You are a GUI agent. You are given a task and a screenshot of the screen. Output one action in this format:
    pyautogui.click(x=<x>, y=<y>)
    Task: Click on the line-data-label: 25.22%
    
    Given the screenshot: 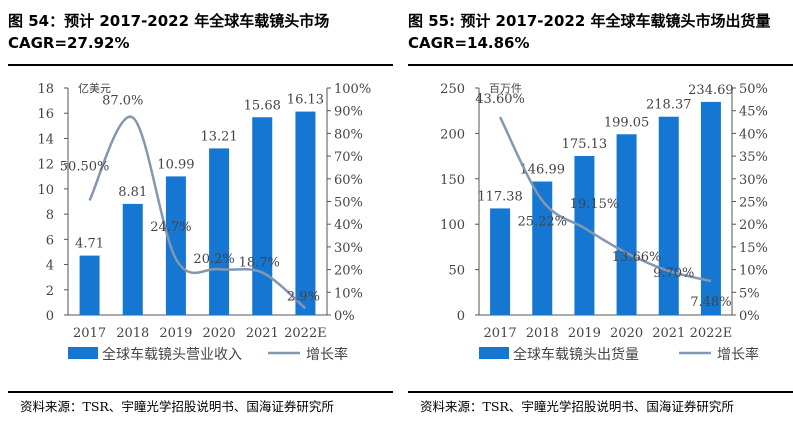 What is the action you would take?
    pyautogui.click(x=542, y=222)
    